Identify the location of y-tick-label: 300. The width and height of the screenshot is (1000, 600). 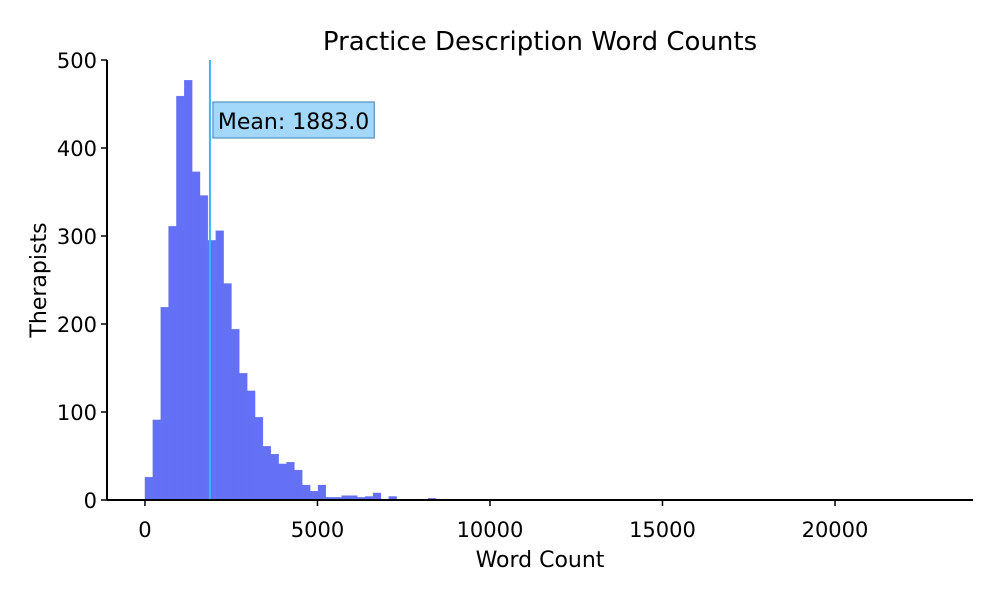
(77, 237).